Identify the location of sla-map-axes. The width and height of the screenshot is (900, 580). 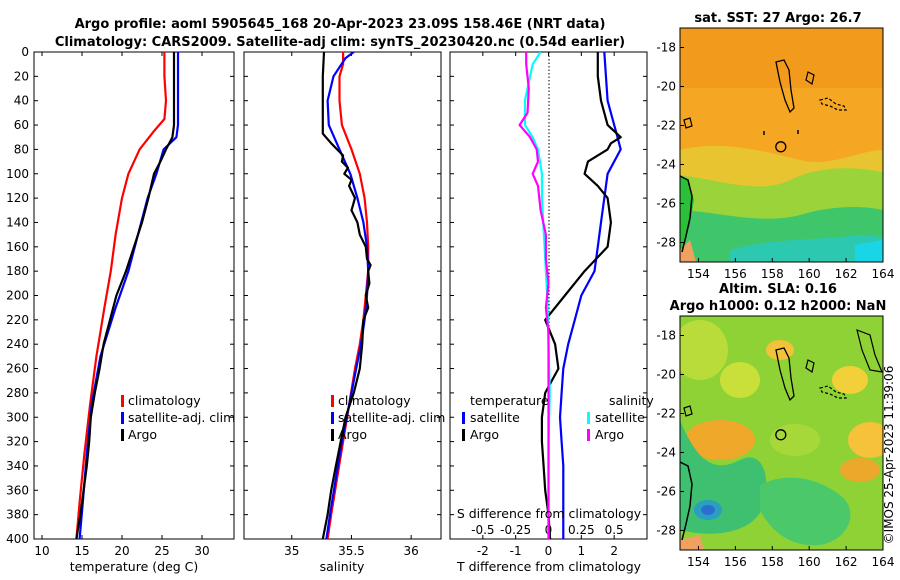
(781, 433).